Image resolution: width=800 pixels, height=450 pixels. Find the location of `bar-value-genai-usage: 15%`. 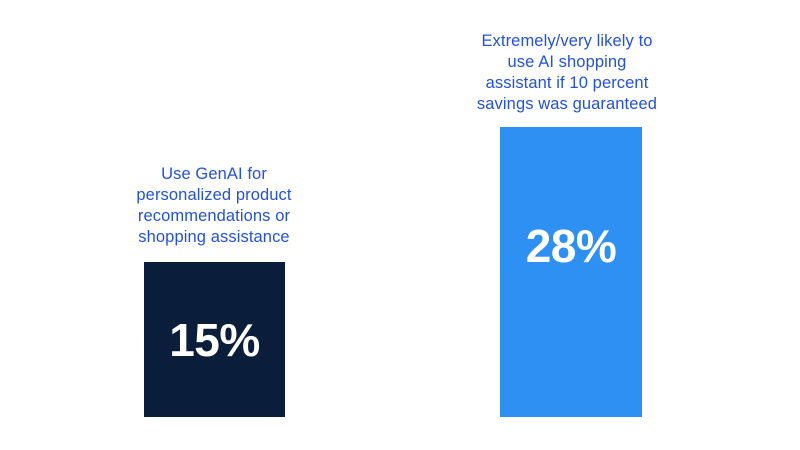

bar-value-genai-usage: 15% is located at coordinates (214, 339).